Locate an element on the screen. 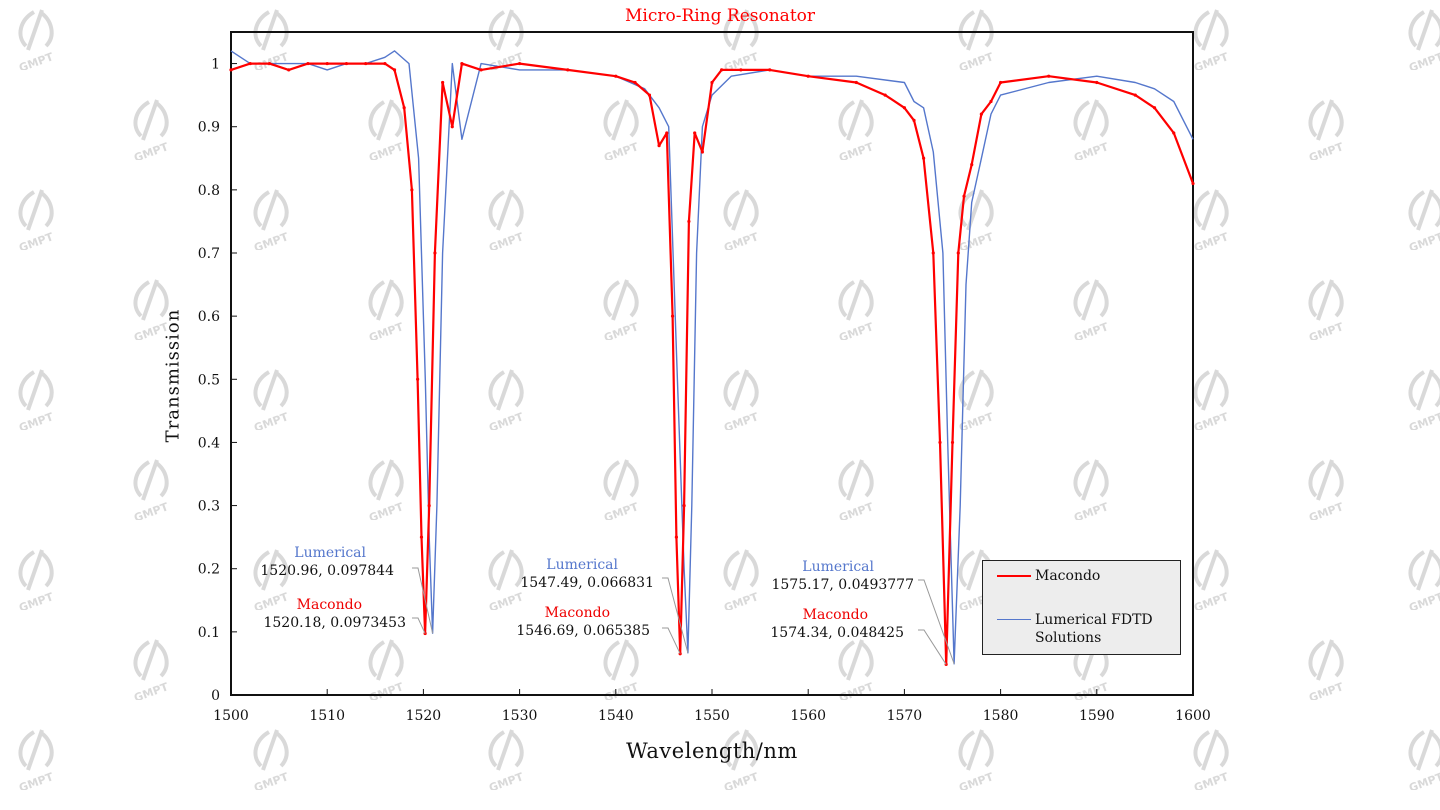 The image size is (1440, 810). x-tick-label: 1580 is located at coordinates (1001, 716).